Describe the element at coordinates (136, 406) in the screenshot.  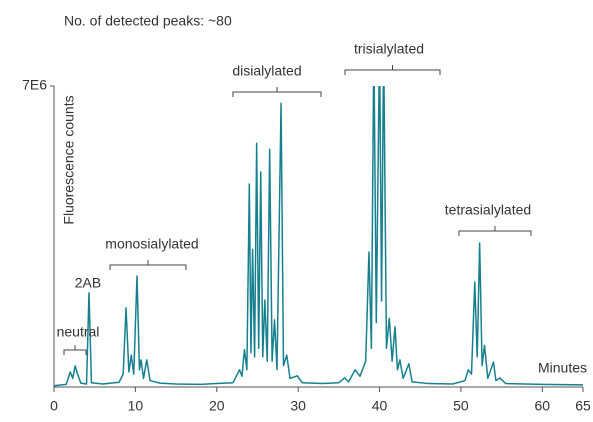
I see `x-tick-label: 10` at that location.